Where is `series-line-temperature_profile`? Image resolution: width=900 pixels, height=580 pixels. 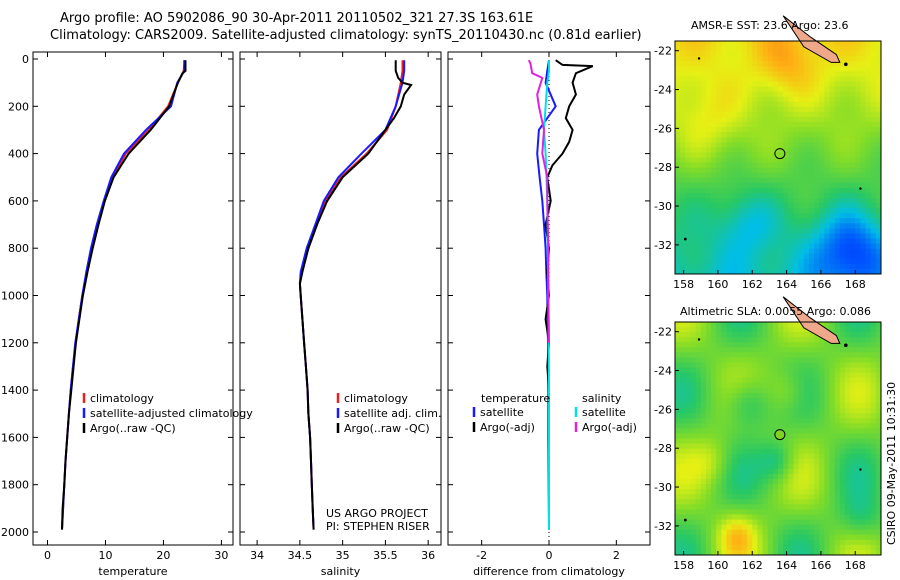 series-line-temperature_profile is located at coordinates (124, 295).